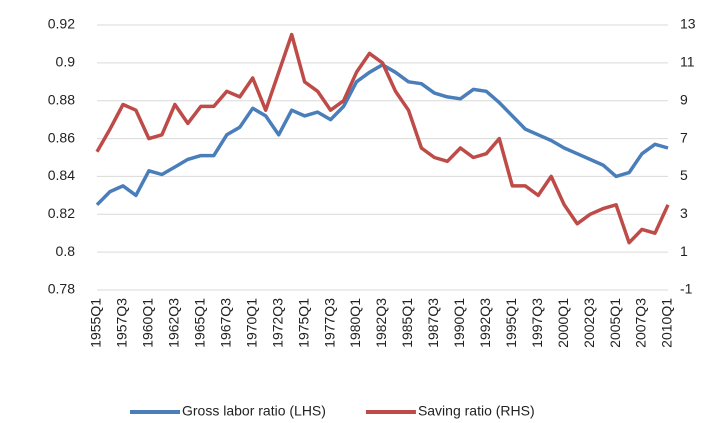 This screenshot has width=717, height=423. Describe the element at coordinates (459, 323) in the screenshot. I see `x-tick-label: 1990Q1` at that location.